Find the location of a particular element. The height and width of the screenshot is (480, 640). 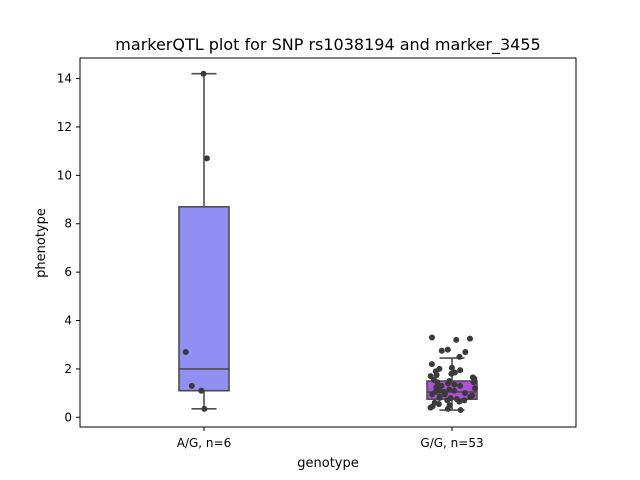

x-tick-label-0: A/G, n=6 is located at coordinates (204, 443).